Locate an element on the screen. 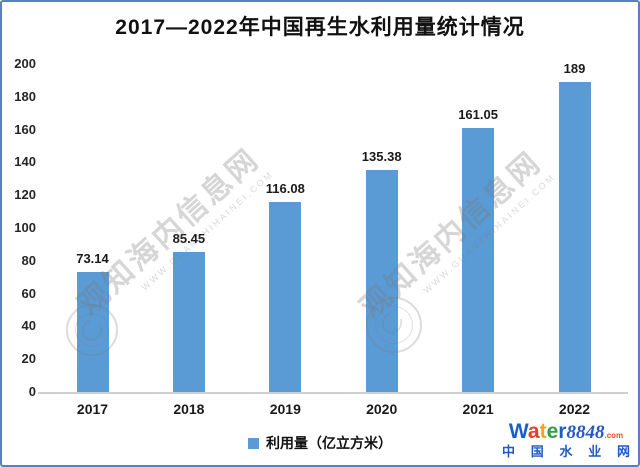 This screenshot has height=467, width=640. brand-letter: r is located at coordinates (562, 431).